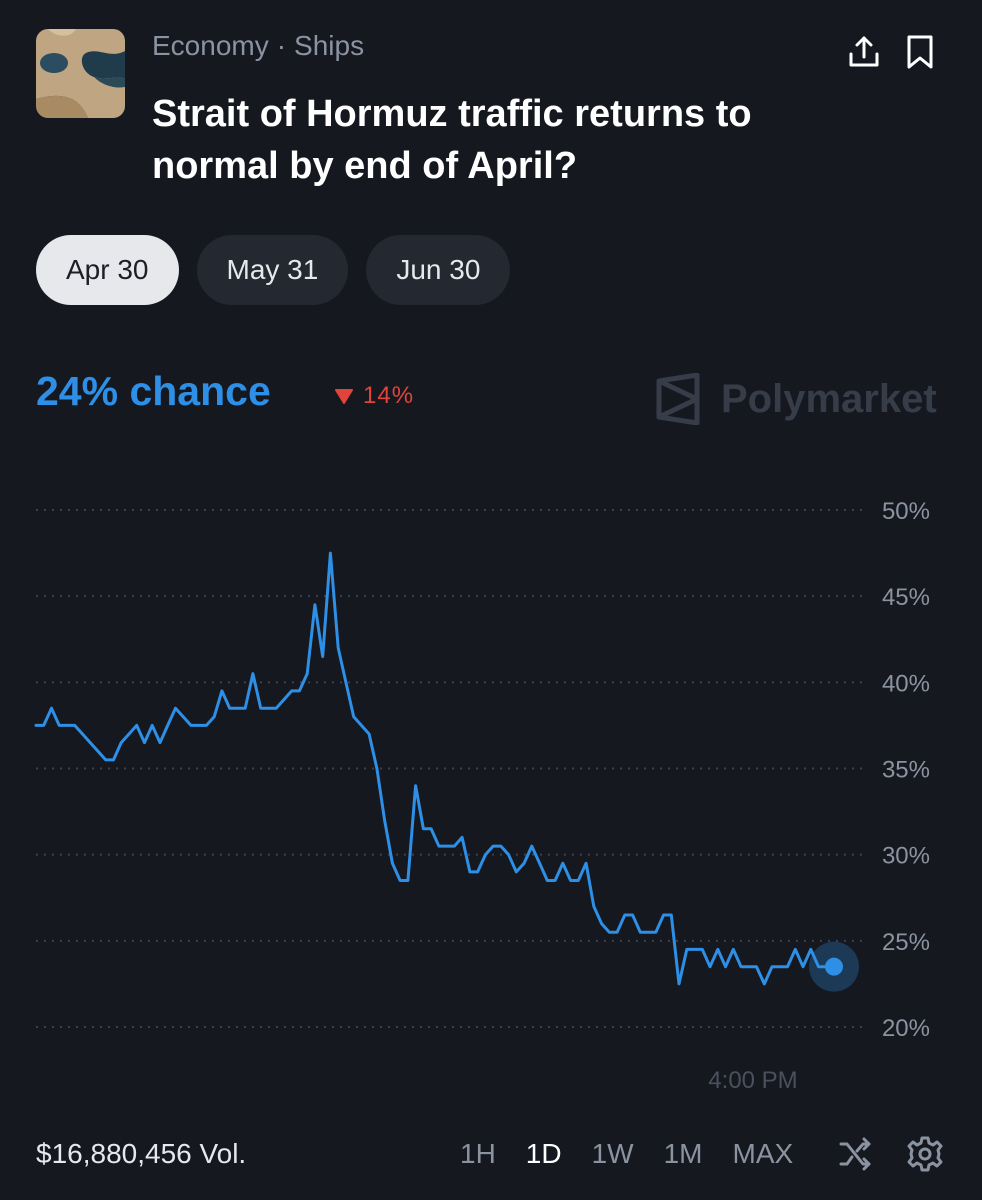  I want to click on volume-label: $16,880,456 Vol., so click(141, 1153).